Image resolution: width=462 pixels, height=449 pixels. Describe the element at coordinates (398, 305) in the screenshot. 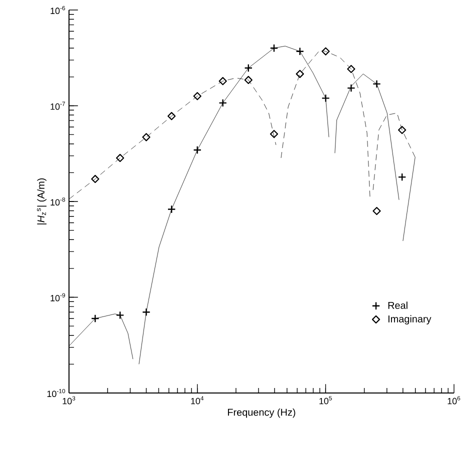

I see `legend-label: Real` at that location.